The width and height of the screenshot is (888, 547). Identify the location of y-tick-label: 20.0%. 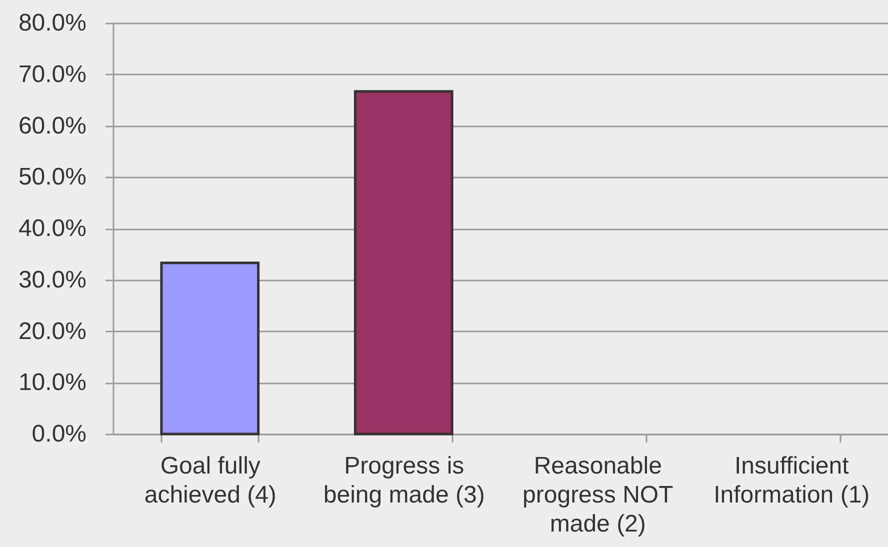
(52, 331).